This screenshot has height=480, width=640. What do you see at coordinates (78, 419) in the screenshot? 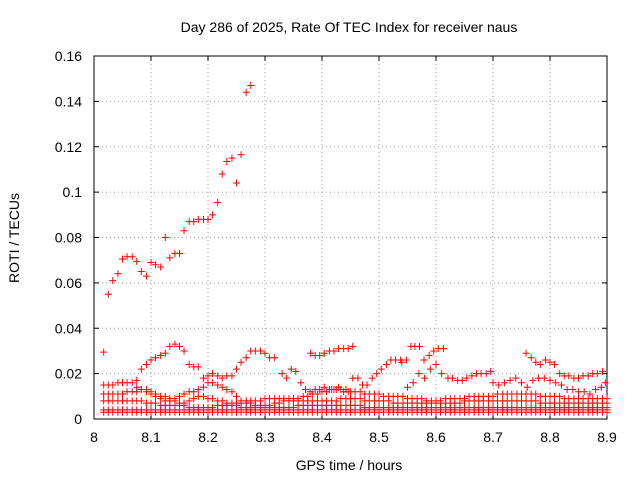
I see `y-tick-label: 0` at bounding box center [78, 419].